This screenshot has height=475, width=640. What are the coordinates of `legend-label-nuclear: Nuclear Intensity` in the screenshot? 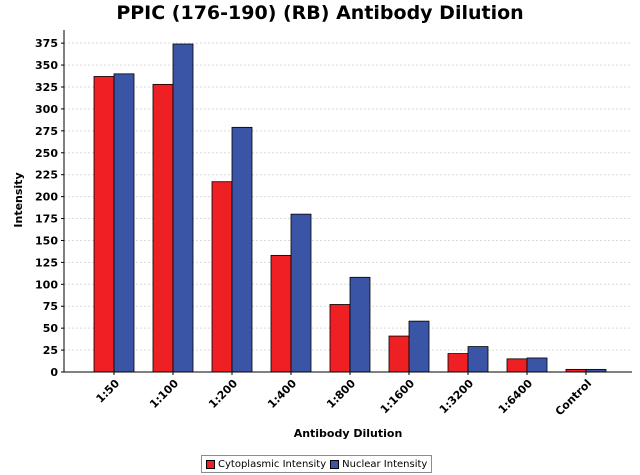 It's located at (385, 464).